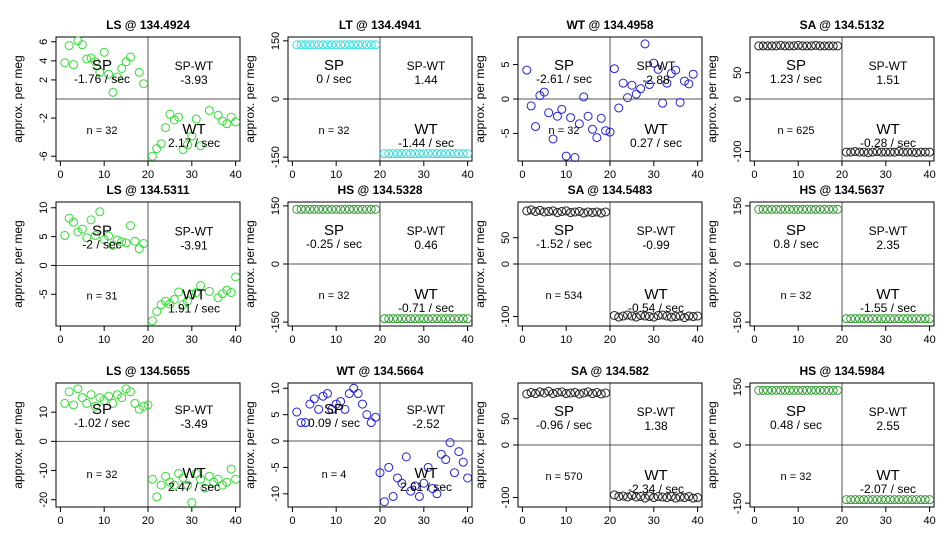 The width and height of the screenshot is (950, 550). I want to click on y-tick-label: 150, so click(276, 206).